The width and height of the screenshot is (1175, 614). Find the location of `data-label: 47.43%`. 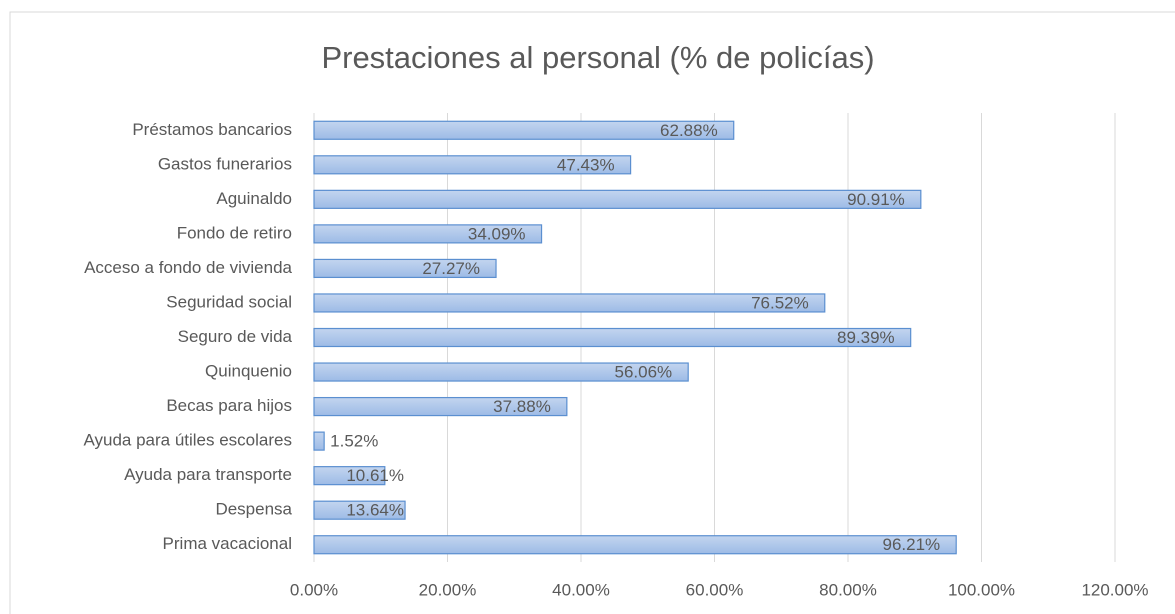

data-label: 47.43% is located at coordinates (586, 164).